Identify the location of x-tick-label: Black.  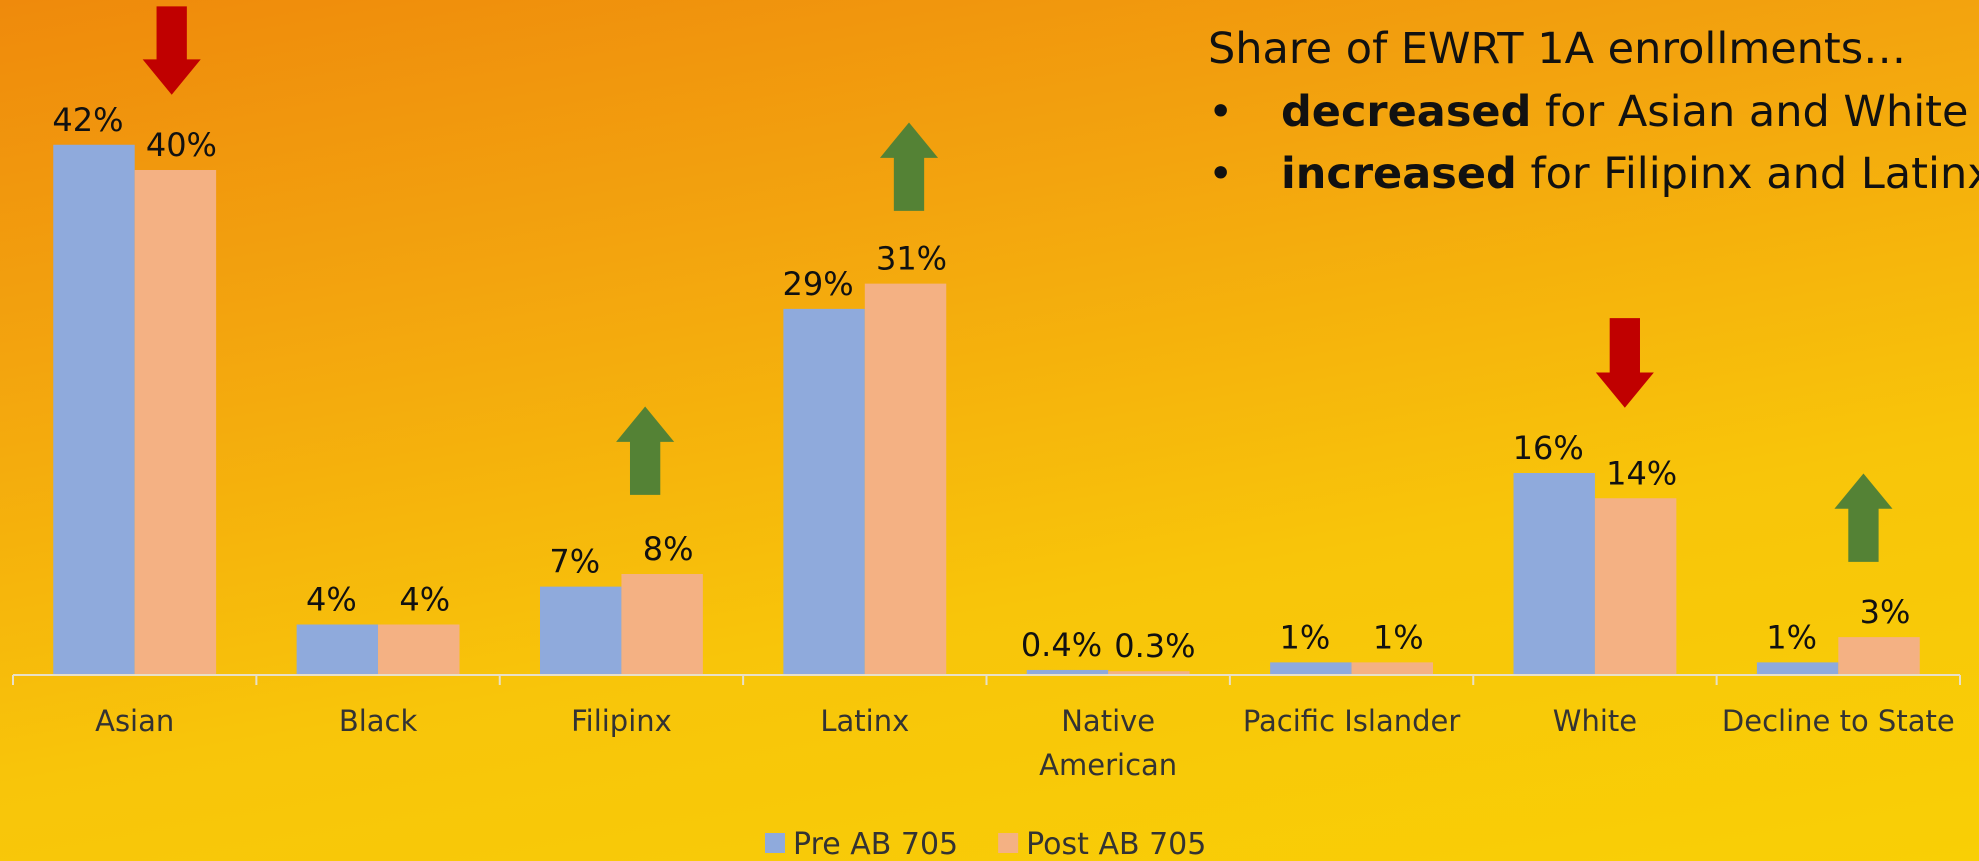
(378, 721).